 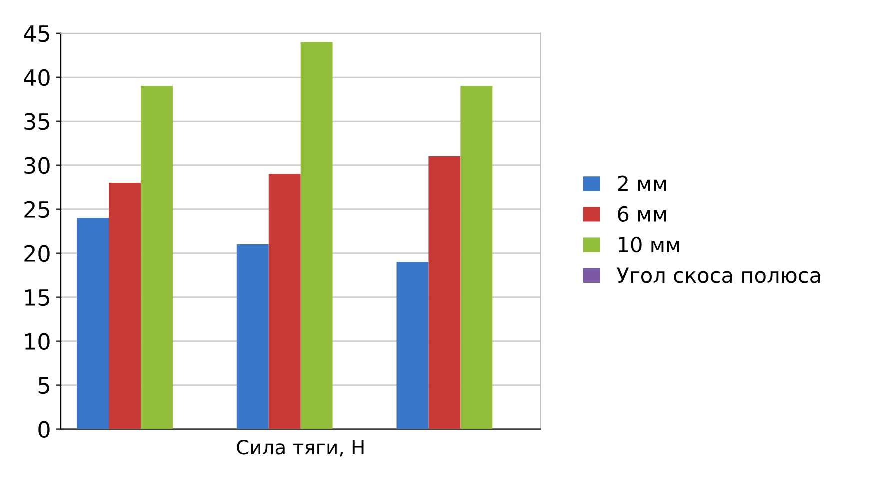 What do you see at coordinates (37, 165) in the screenshot?
I see `y-tick-label: 30` at bounding box center [37, 165].